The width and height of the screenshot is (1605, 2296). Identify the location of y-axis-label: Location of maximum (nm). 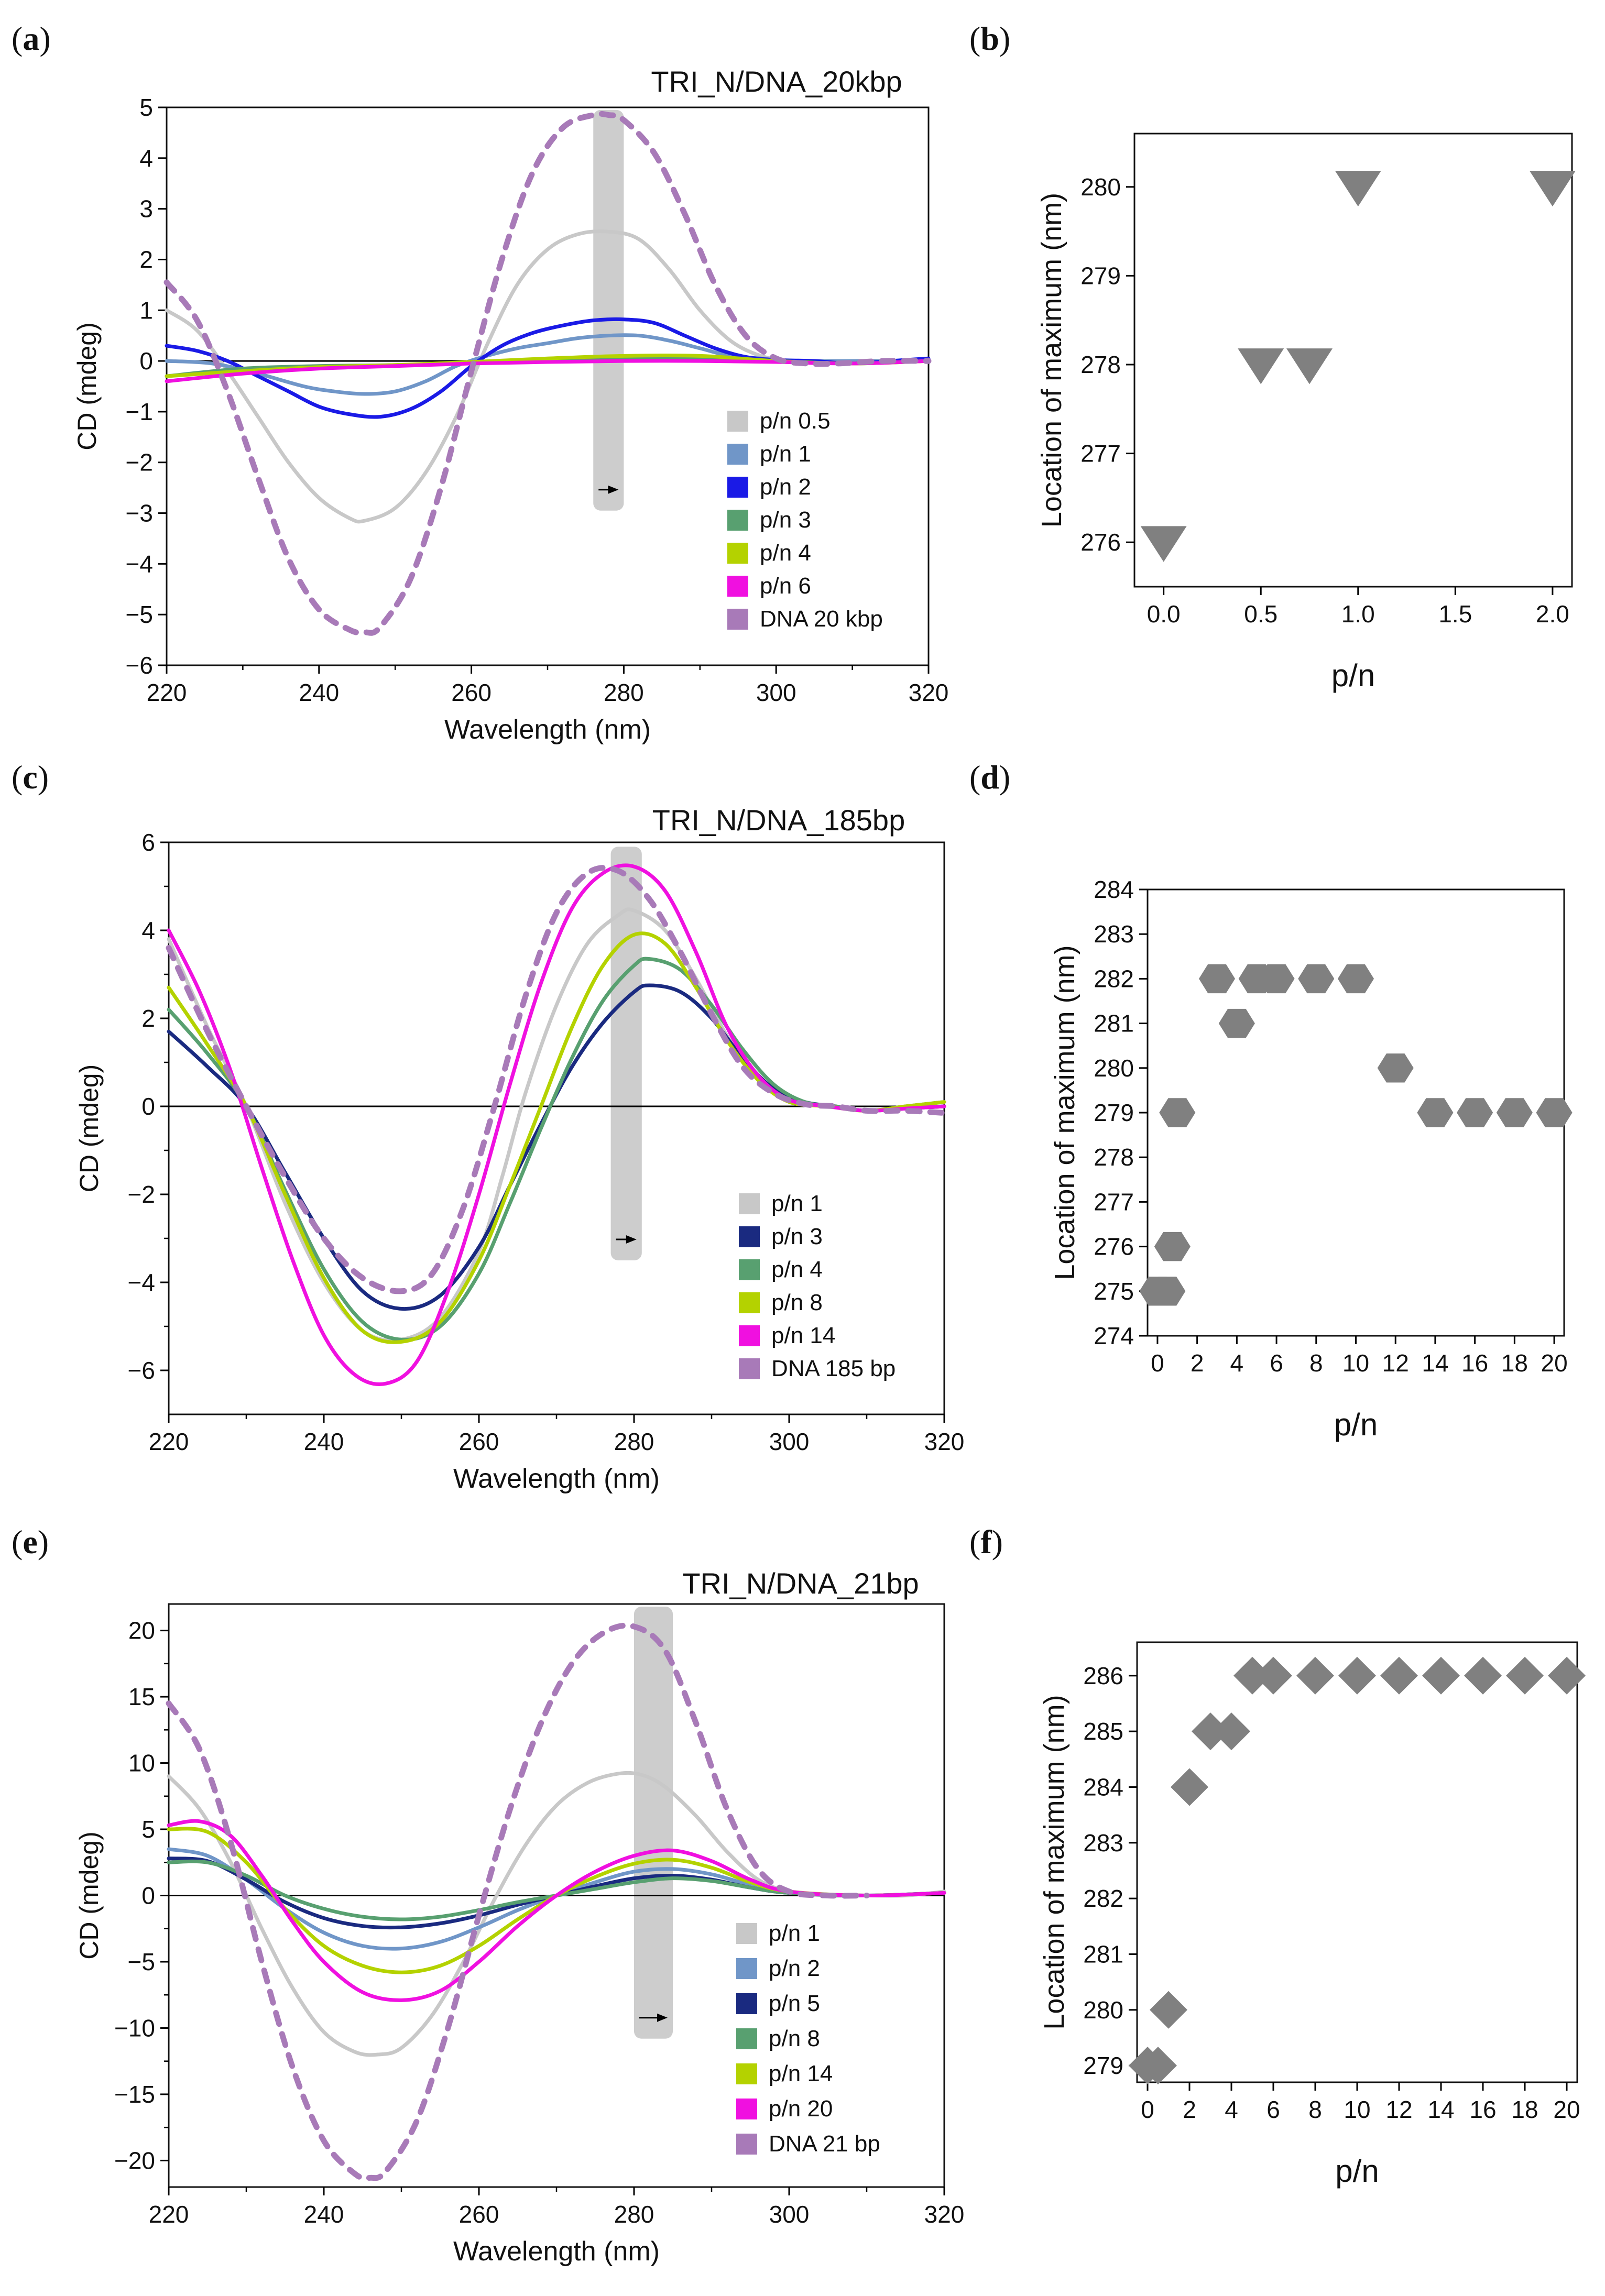
(1051, 360).